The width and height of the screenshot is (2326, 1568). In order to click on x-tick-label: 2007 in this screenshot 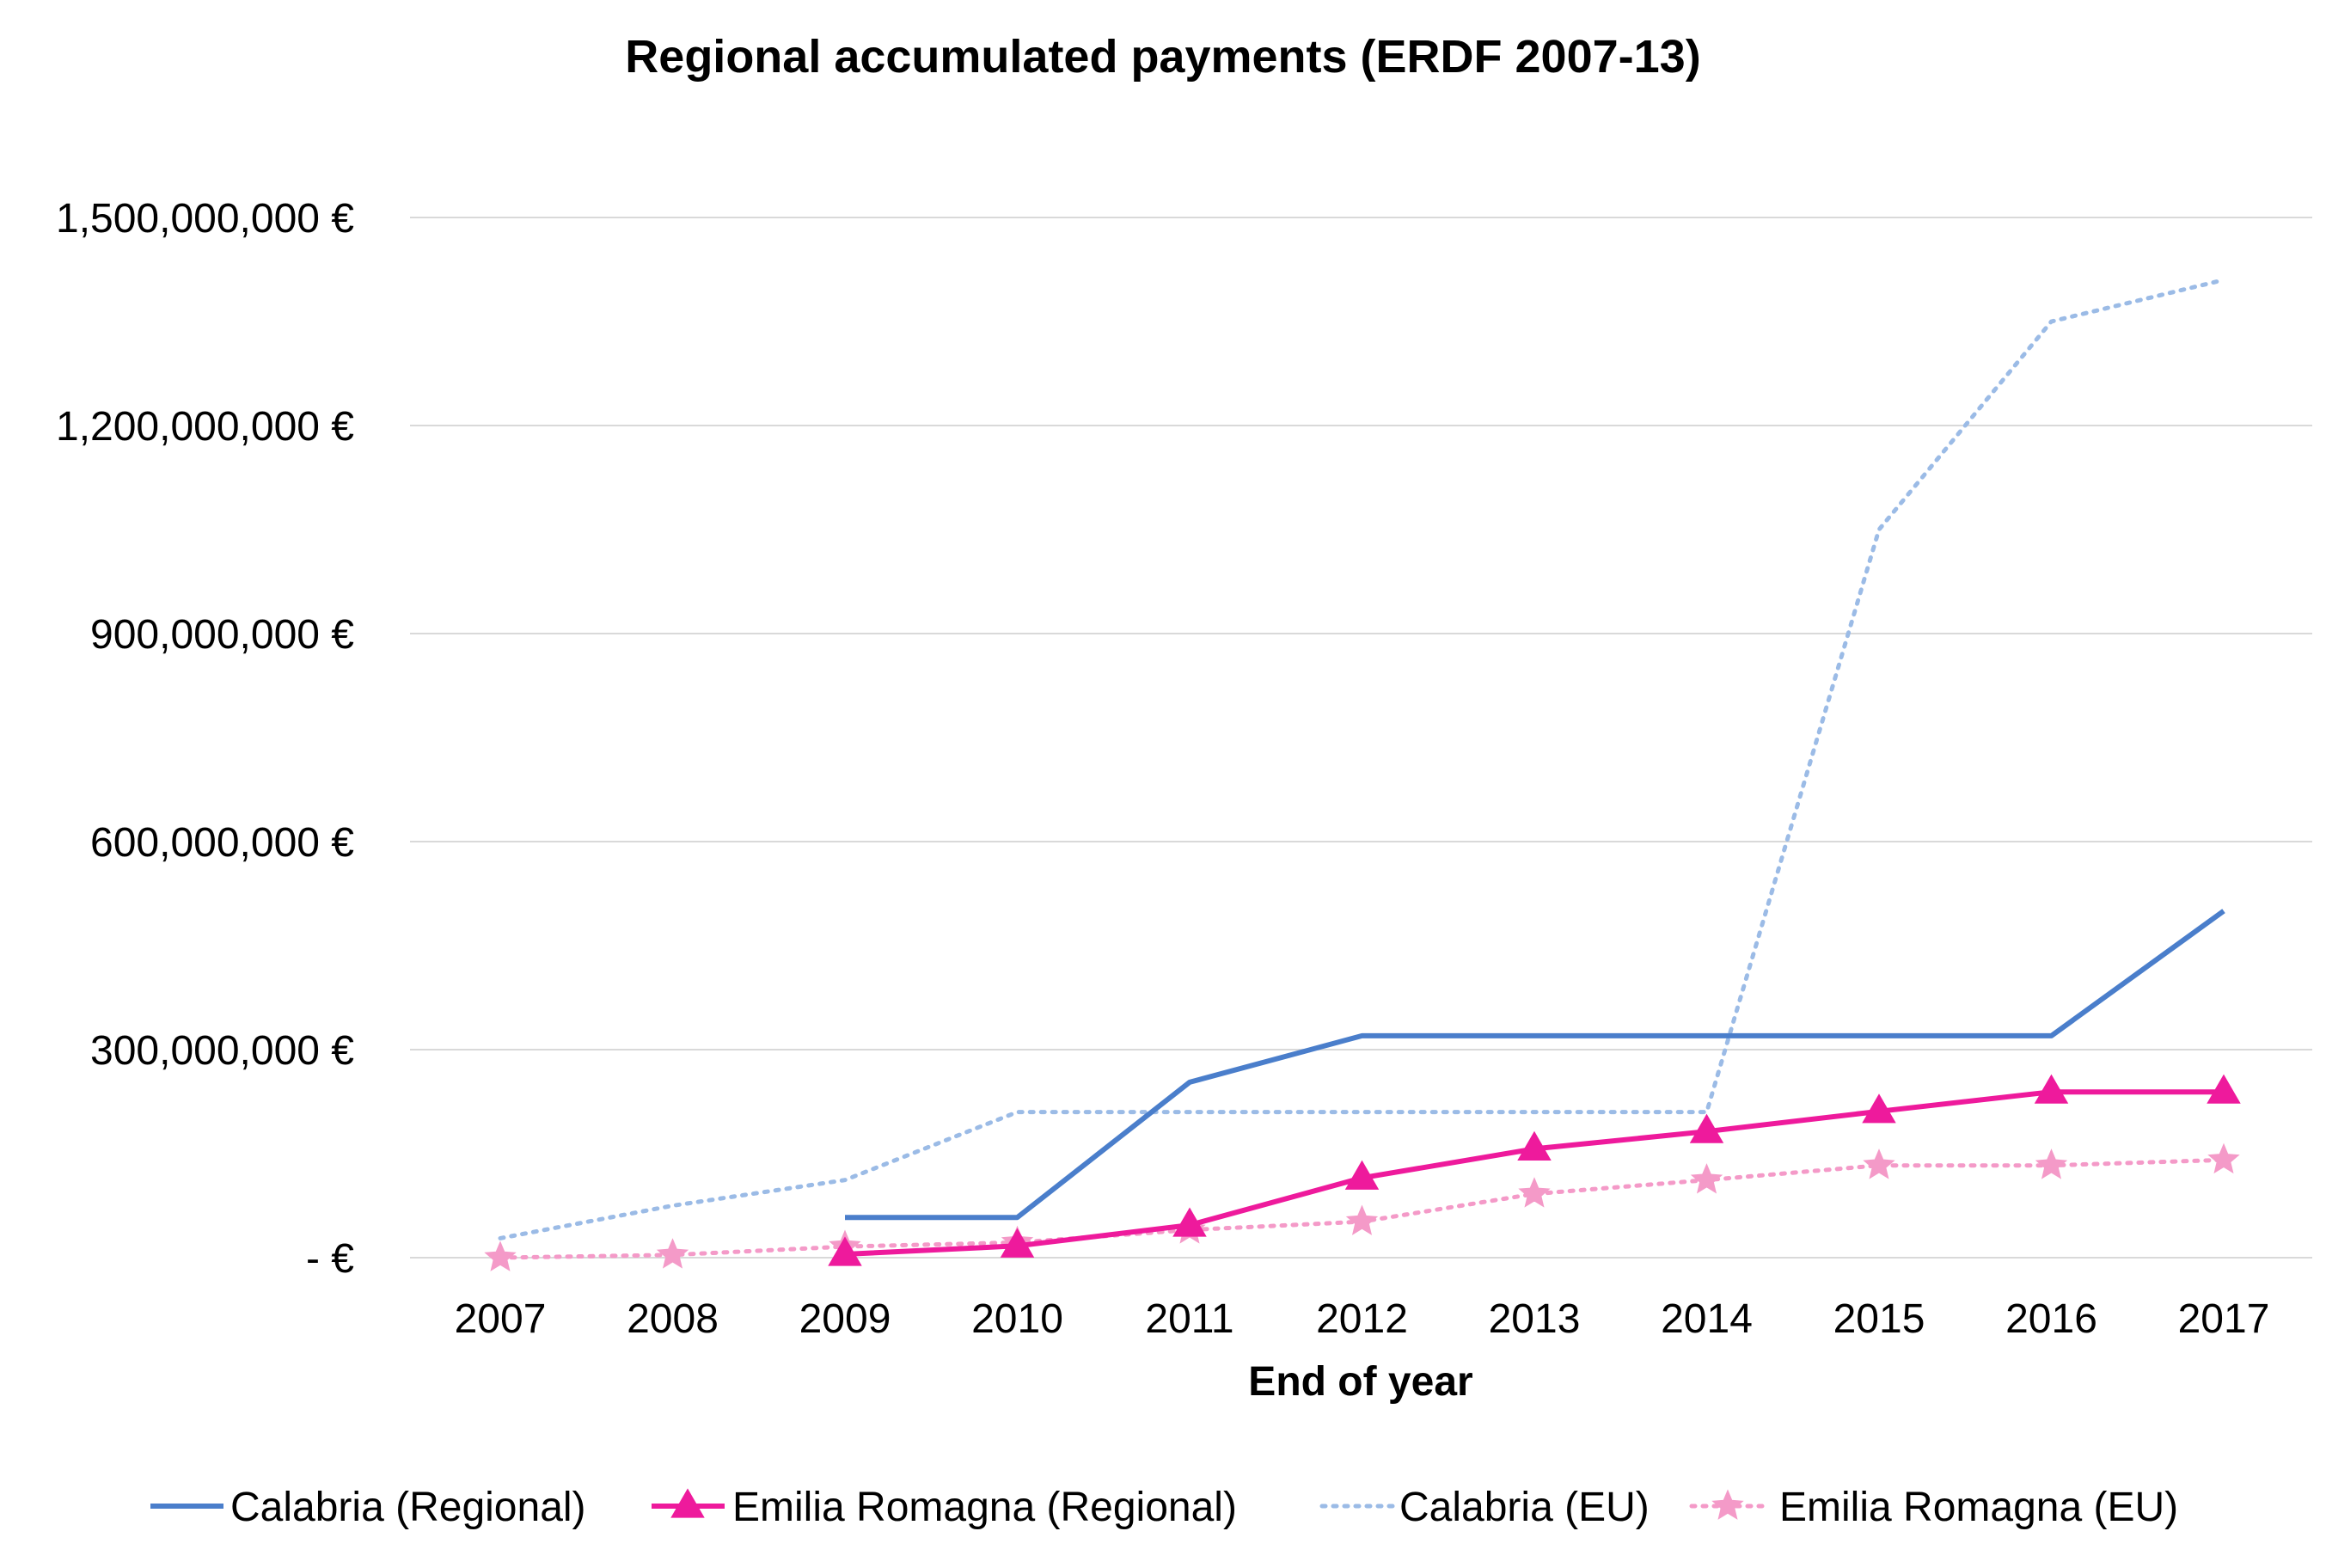, I will do `click(501, 1319)`.